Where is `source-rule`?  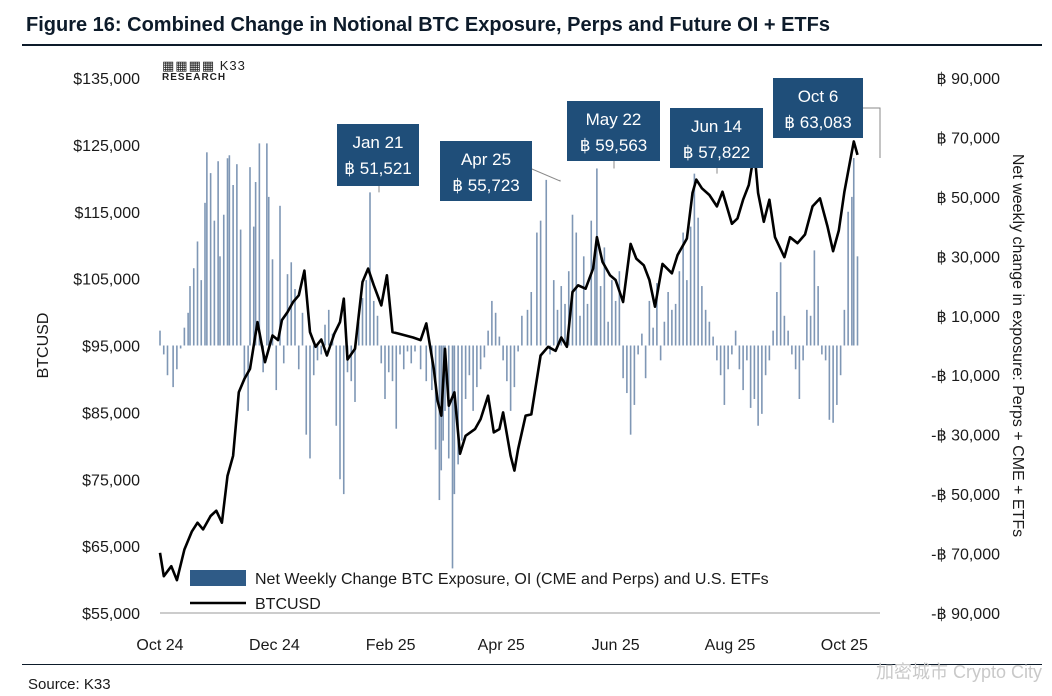
source-rule is located at coordinates (532, 664).